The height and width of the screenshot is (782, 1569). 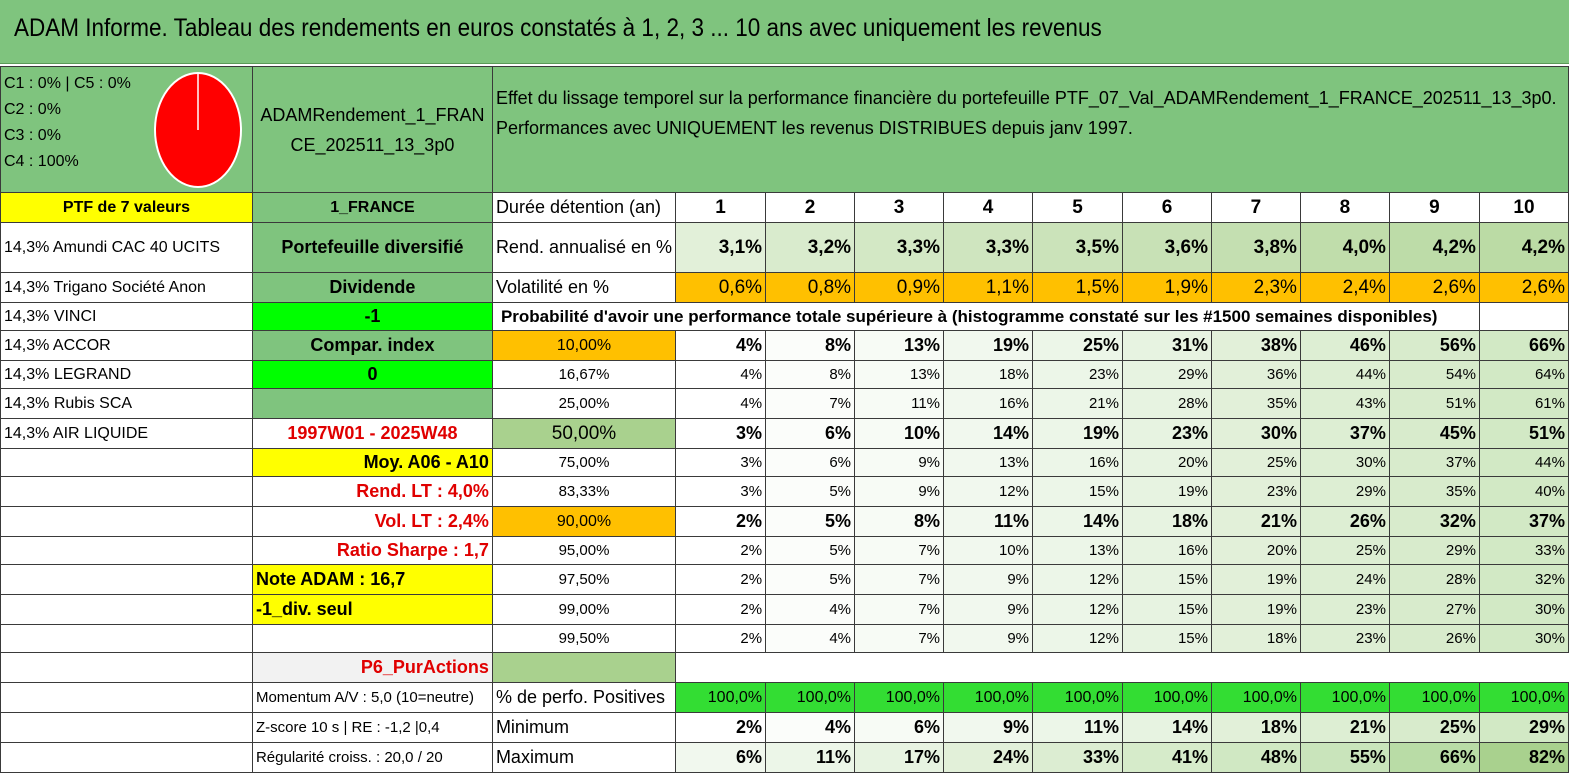 I want to click on compar-value: 0, so click(x=372, y=374).